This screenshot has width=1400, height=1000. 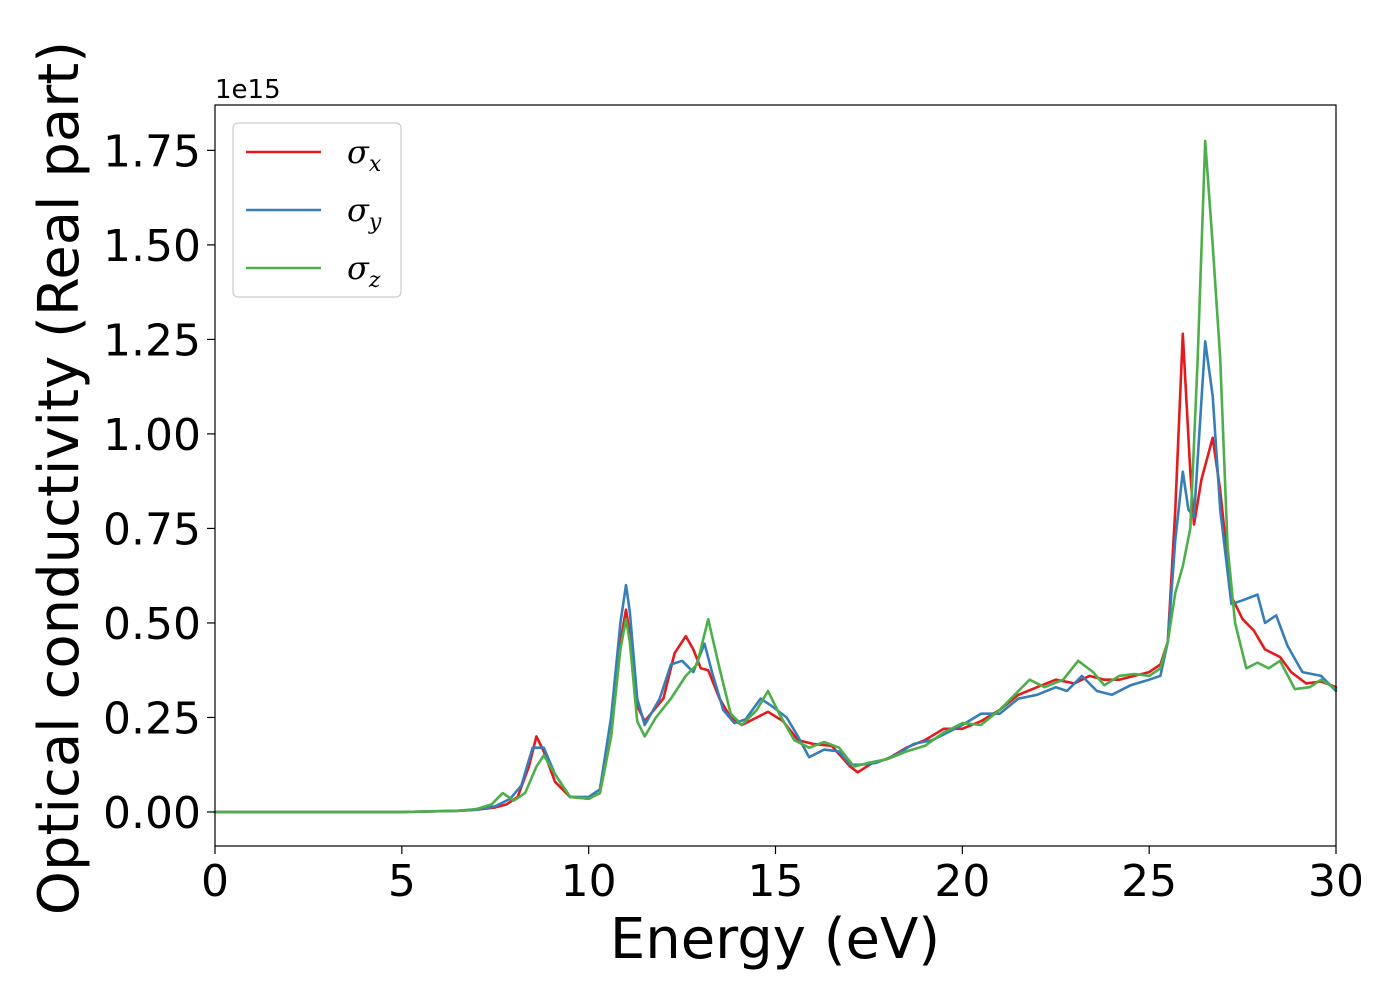 What do you see at coordinates (364, 155) in the screenshot?
I see `legend-label-x: σx` at bounding box center [364, 155].